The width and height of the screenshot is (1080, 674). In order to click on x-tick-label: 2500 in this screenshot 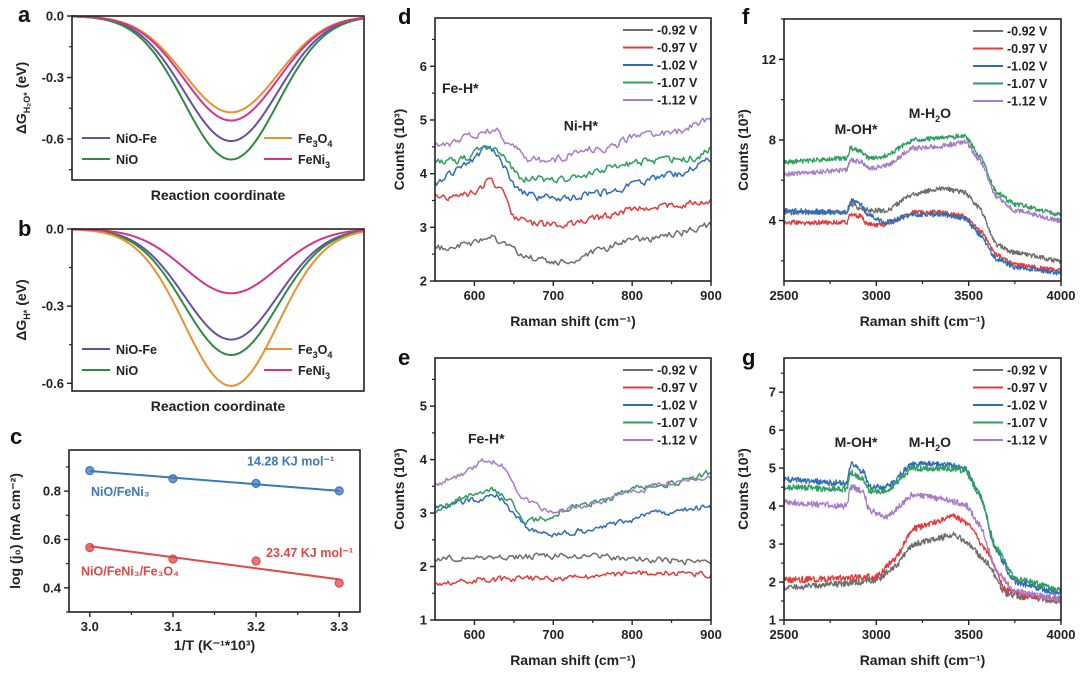, I will do `click(784, 295)`.